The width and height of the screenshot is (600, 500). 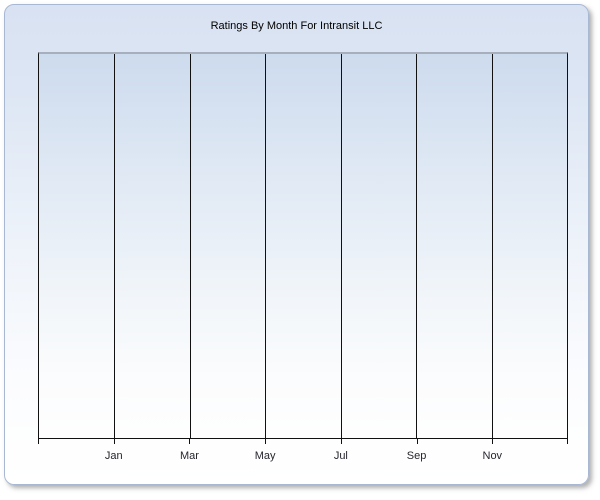 I want to click on x-axis-labels: Jan Mar May Jul Sep Nov, so click(x=303, y=456).